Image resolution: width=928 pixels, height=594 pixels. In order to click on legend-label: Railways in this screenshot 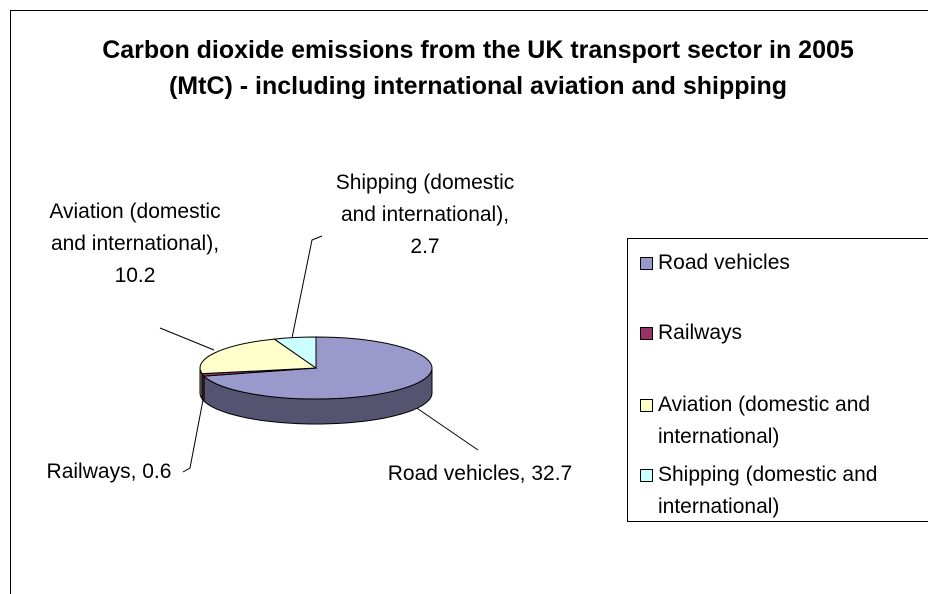, I will do `click(700, 332)`.